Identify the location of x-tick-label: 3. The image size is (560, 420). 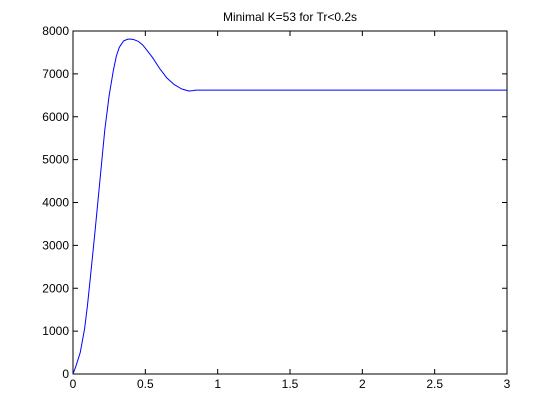
(507, 384).